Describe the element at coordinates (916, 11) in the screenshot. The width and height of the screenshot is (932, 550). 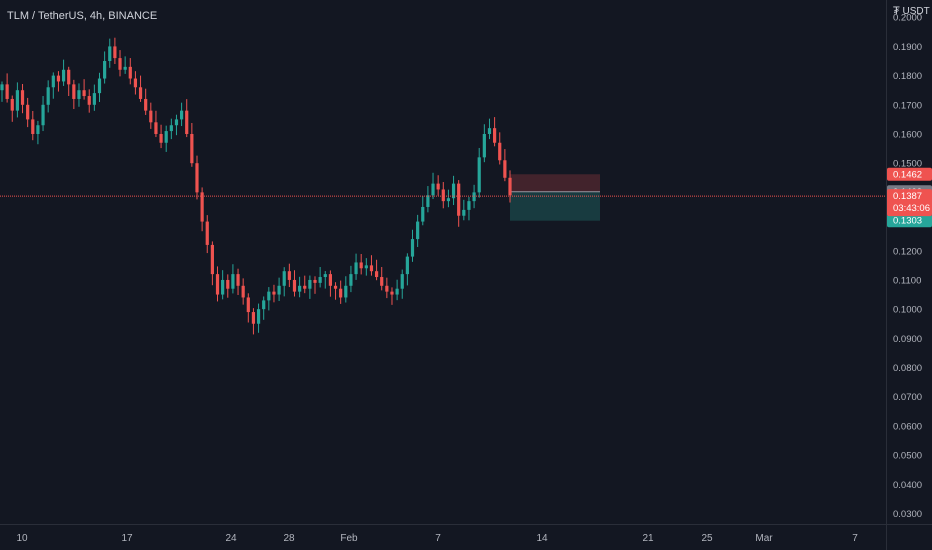
I see `currency-label: USDT` at that location.